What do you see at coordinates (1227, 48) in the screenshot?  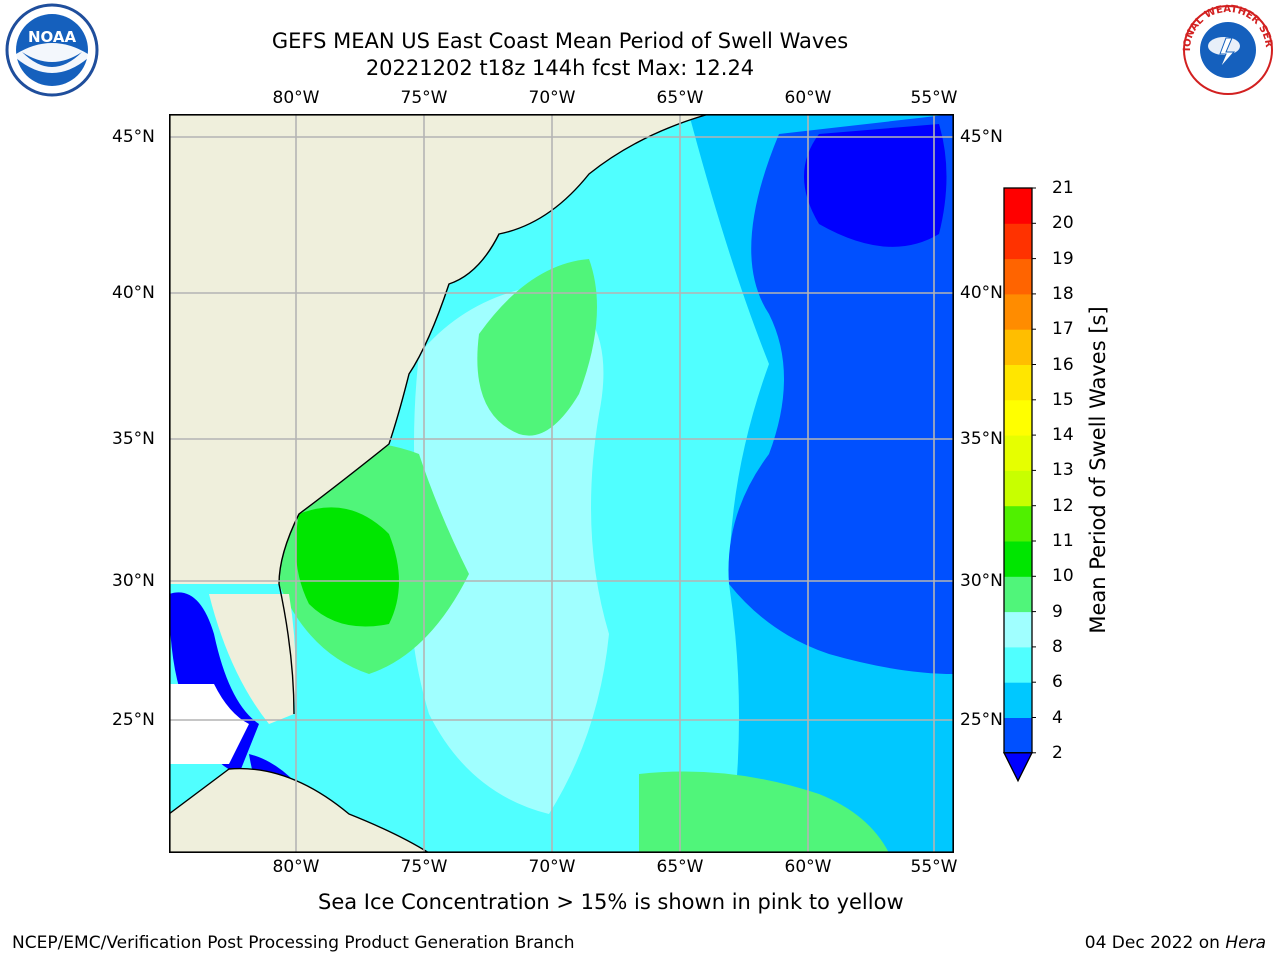 I see `nws-logo: NATIONAL WEATHER SERVICE` at bounding box center [1227, 48].